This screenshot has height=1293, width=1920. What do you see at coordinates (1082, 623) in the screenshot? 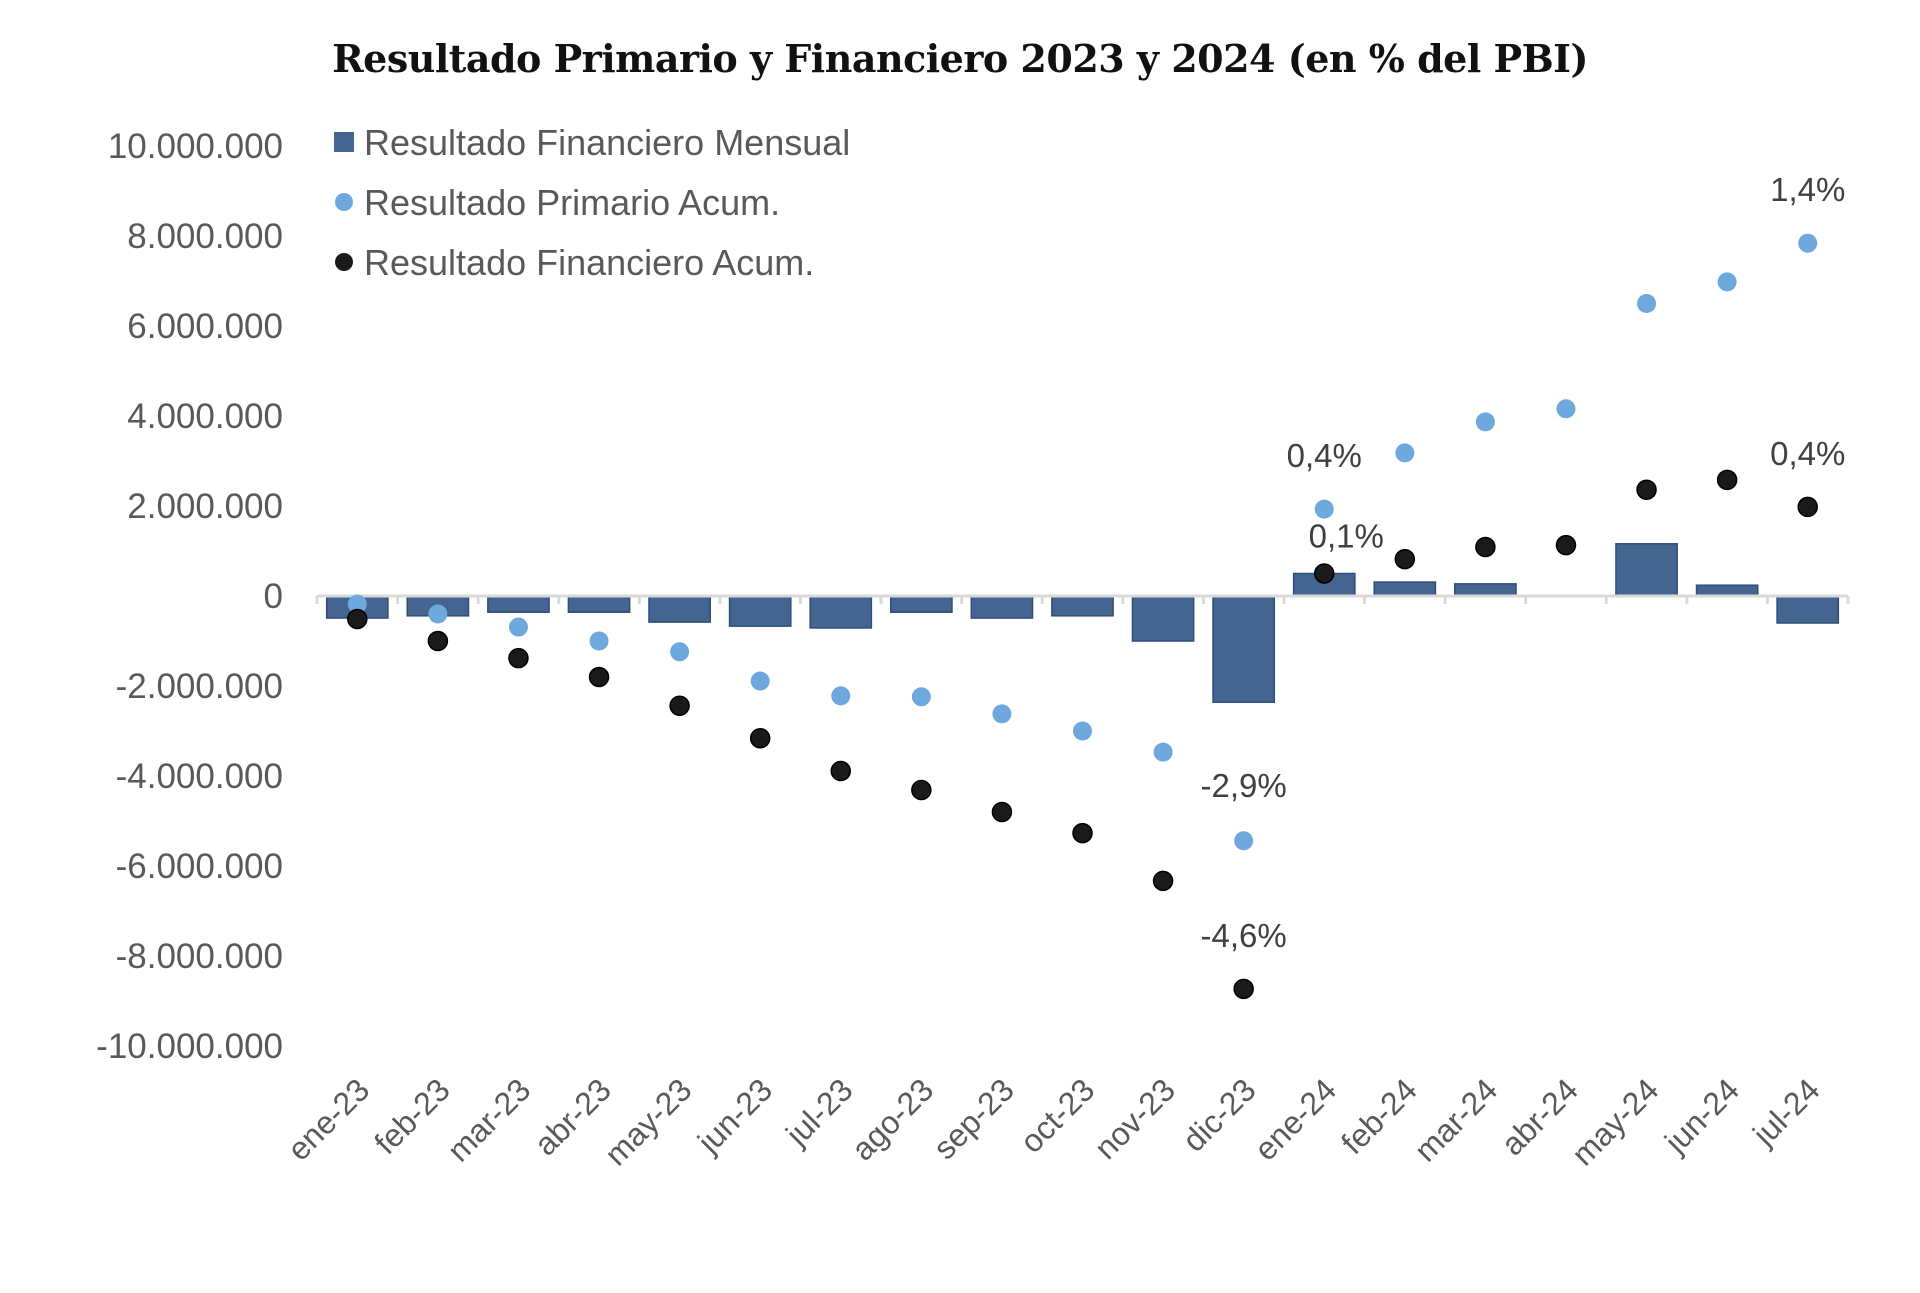
I see `bar-series` at bounding box center [1082, 623].